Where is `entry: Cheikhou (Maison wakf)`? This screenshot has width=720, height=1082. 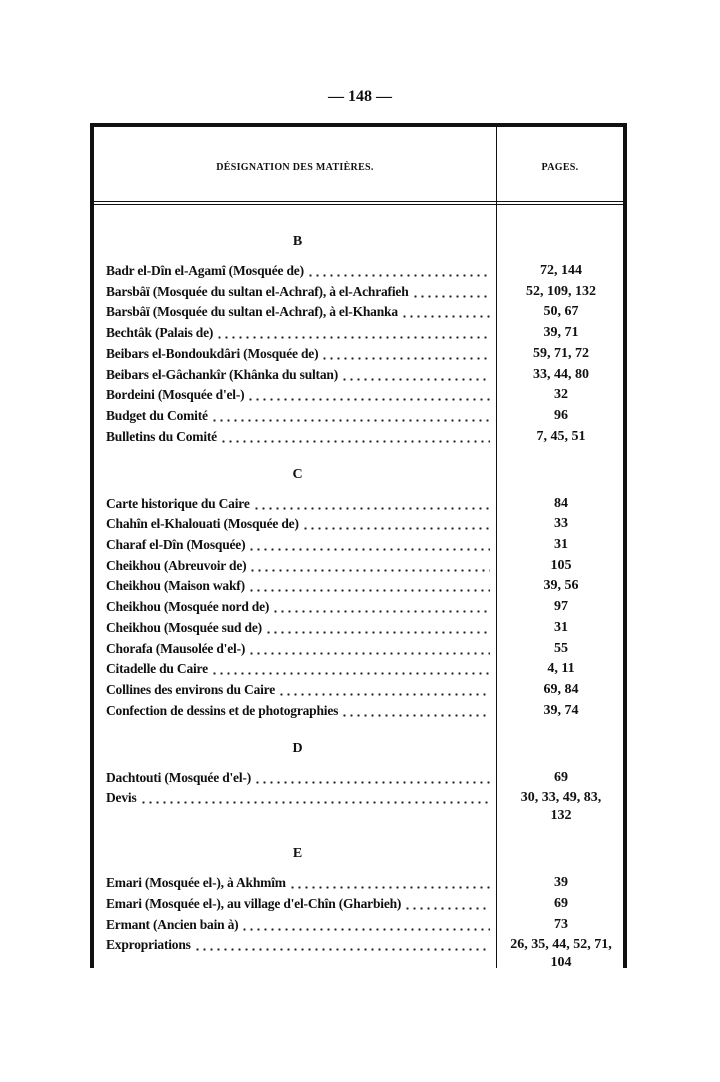
entry: Cheikhou (Maison wakf) is located at coordinates (298, 587).